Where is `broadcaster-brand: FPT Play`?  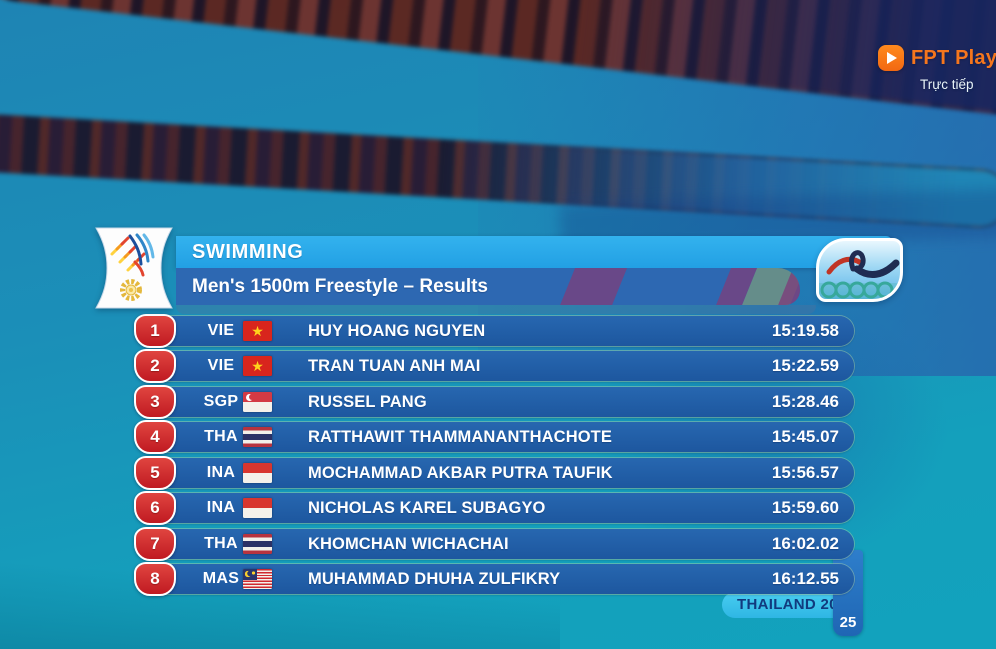
broadcaster-brand: FPT Play is located at coordinates (953, 57).